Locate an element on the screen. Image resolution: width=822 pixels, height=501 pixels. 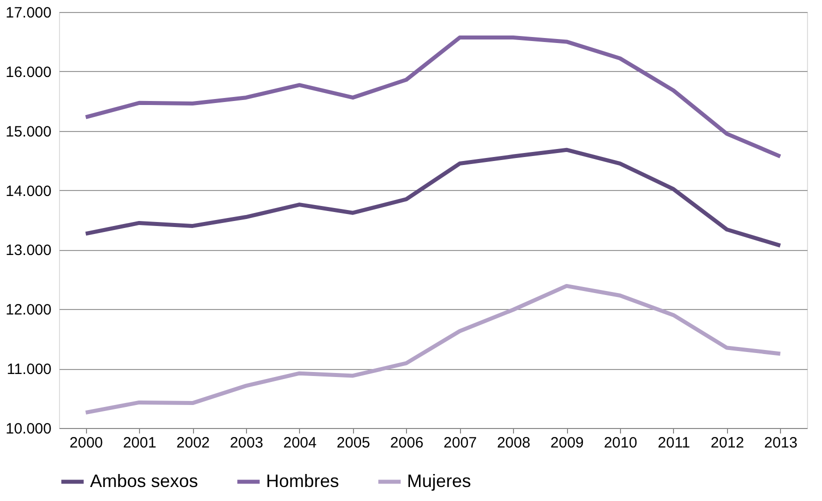
y-tick-label: 10.000 is located at coordinates (29, 429).